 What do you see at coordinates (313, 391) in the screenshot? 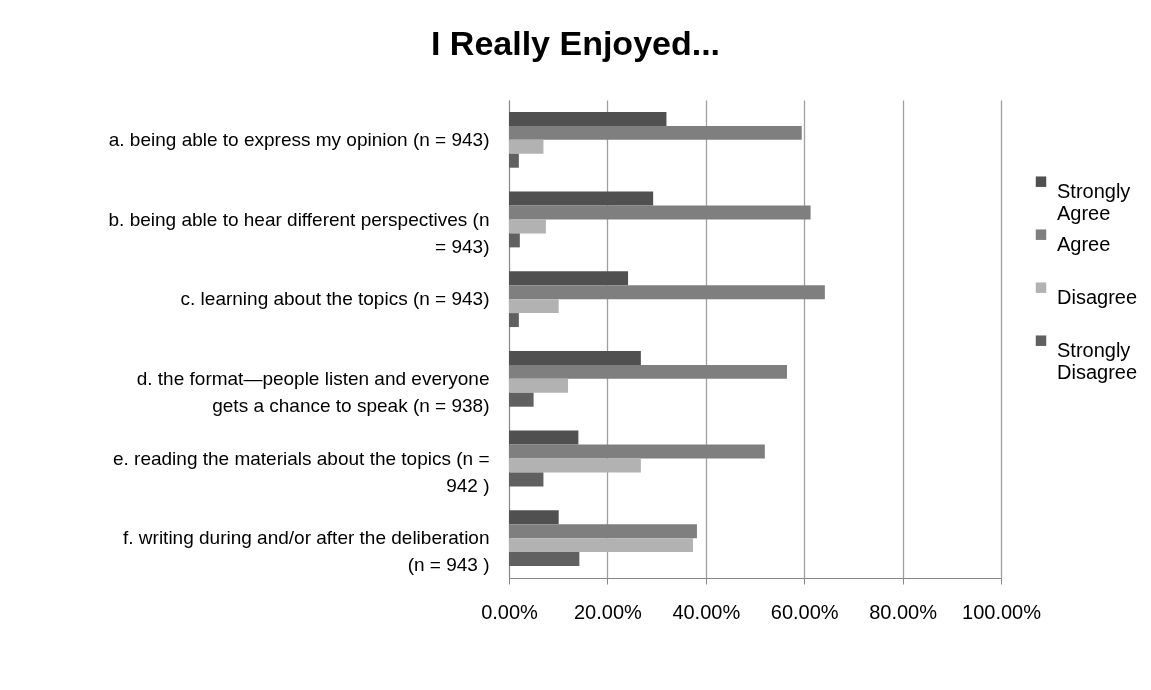
I see `y-tick-label: d. the format—people listen and everyone gets a chance to speak (n = 938)` at bounding box center [313, 391].